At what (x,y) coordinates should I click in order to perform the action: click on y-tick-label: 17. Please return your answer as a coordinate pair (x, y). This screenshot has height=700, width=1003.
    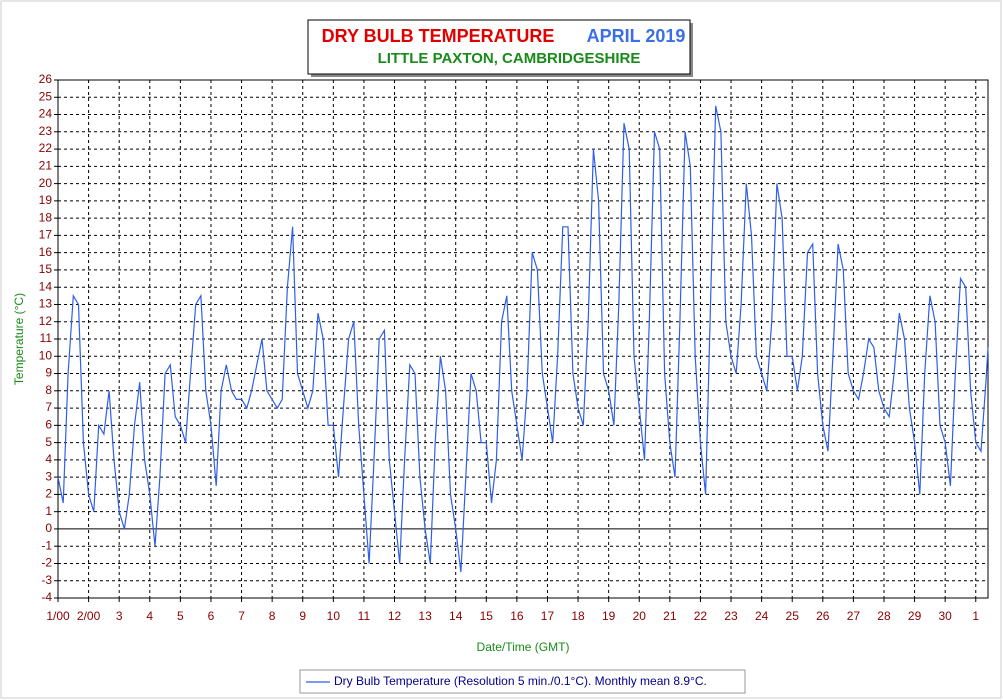
    Looking at the image, I should click on (46, 235).